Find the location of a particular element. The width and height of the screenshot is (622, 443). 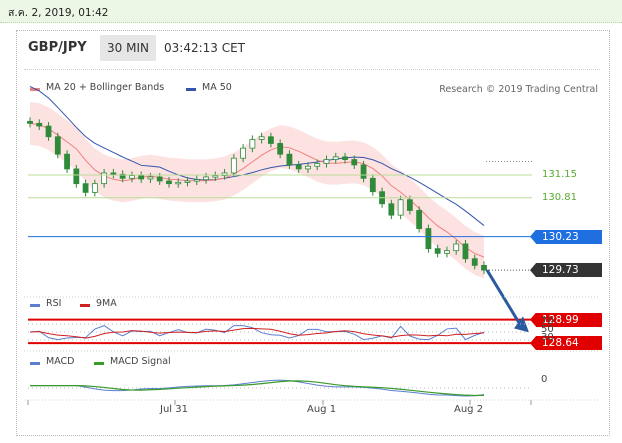

rsi-9ma-swatch is located at coordinates (85, 305).